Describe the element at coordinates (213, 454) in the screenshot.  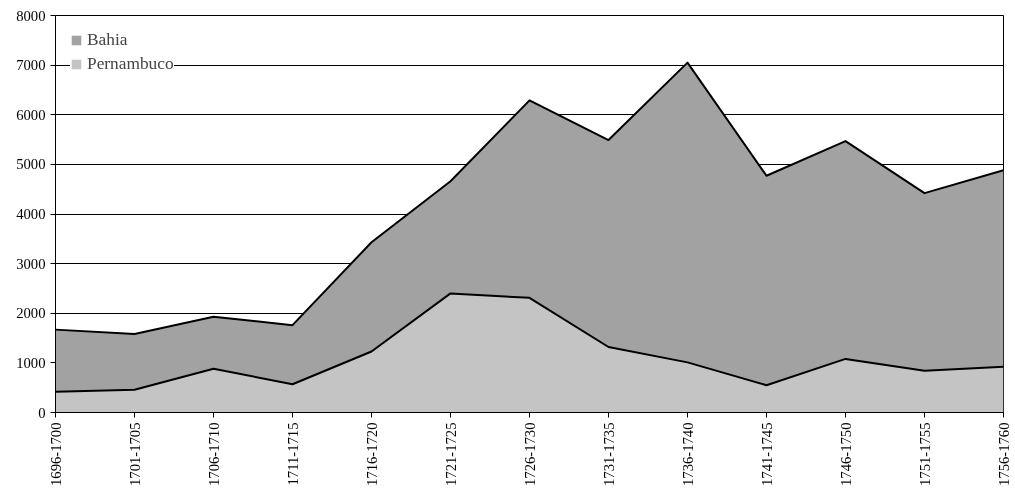
I see `x-tick-label: 1706-1710` at that location.